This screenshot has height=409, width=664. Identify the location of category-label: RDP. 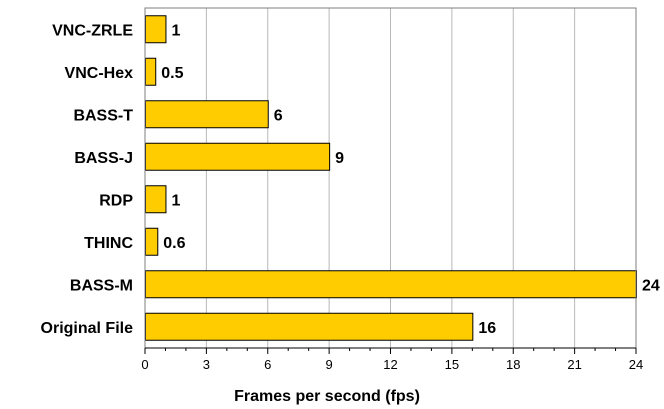
(116, 200).